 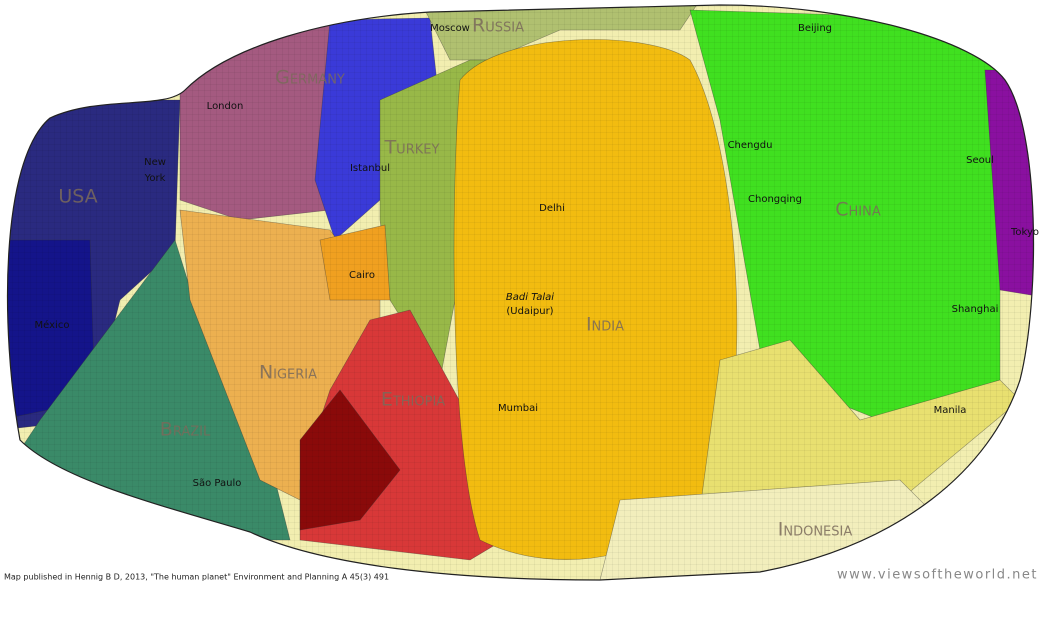 I want to click on country-label: Germany, so click(x=310, y=78).